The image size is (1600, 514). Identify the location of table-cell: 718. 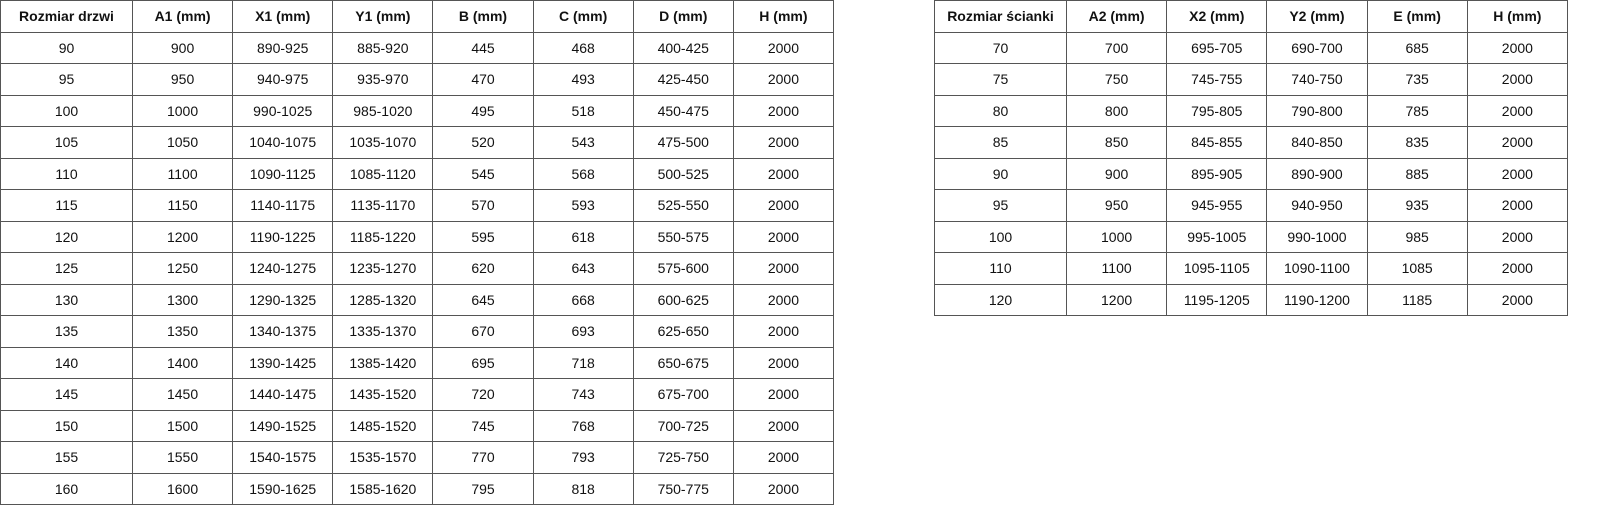
(583, 362).